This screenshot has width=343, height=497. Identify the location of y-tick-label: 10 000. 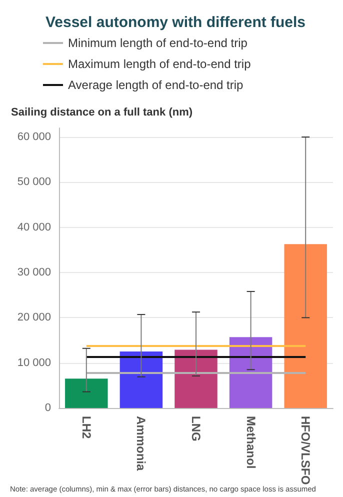
(34, 362).